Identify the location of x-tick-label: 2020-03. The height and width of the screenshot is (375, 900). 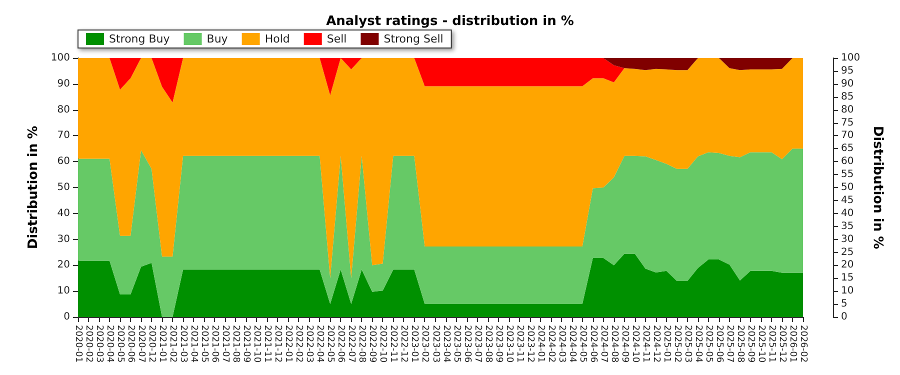
(99, 344).